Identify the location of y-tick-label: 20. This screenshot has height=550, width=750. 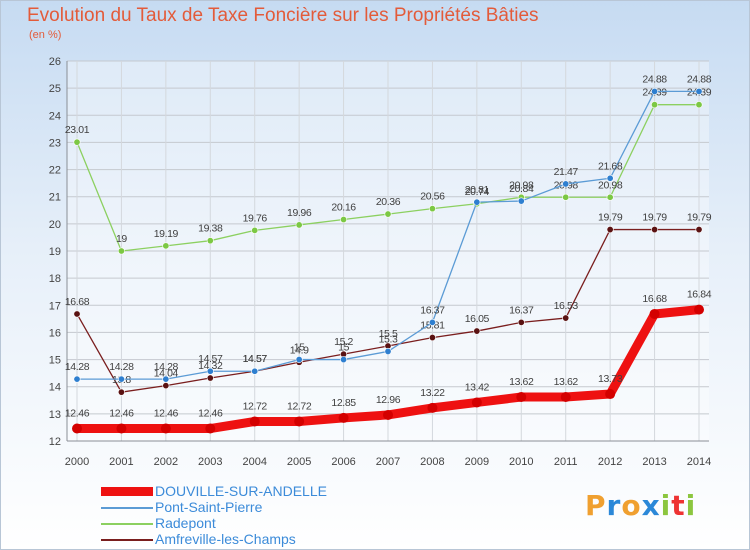
(55, 225).